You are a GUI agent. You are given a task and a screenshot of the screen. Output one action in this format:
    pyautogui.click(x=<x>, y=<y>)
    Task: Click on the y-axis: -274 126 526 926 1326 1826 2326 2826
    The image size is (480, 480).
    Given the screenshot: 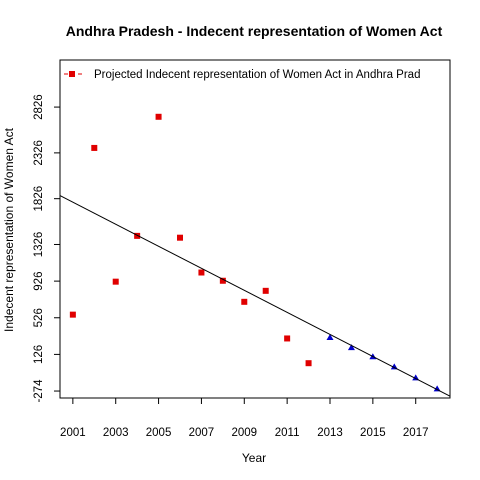 What is the action you would take?
    pyautogui.click(x=46, y=248)
    